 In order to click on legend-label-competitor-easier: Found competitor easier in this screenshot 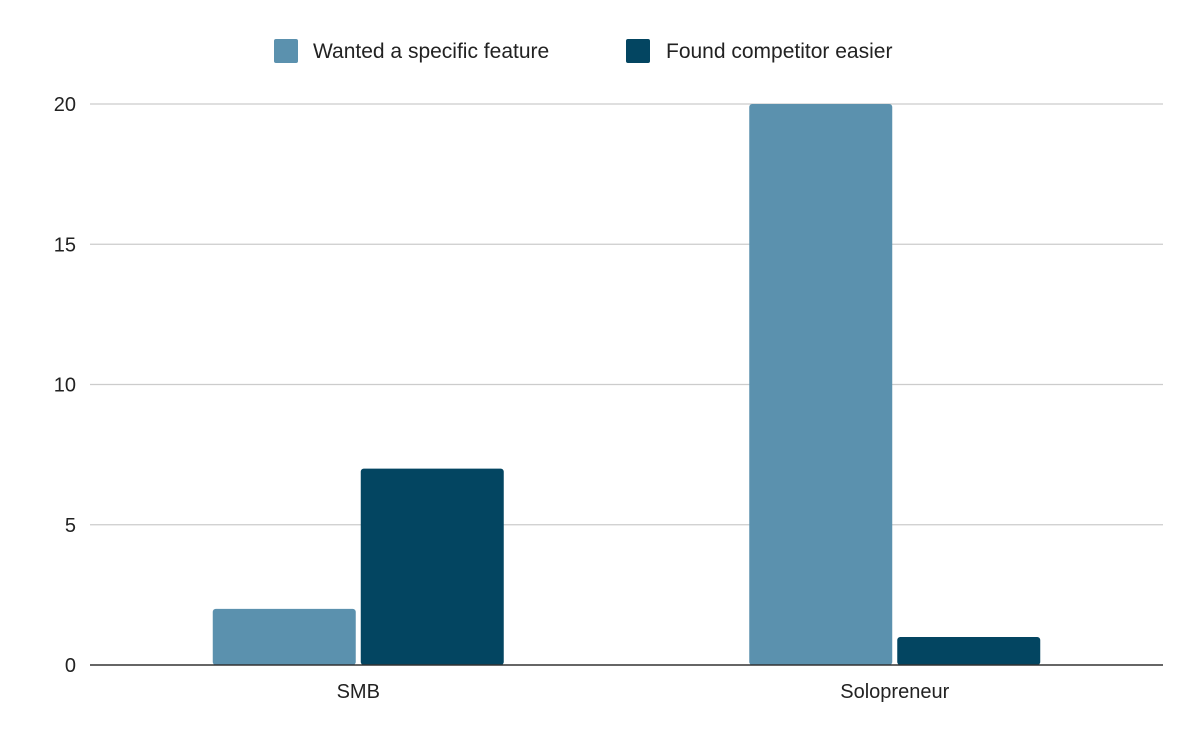, I will do `click(779, 51)`.